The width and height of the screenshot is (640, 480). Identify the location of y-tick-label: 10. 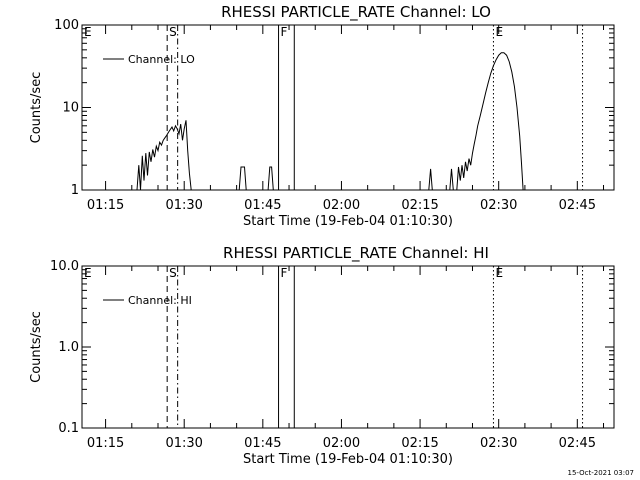
(70, 108).